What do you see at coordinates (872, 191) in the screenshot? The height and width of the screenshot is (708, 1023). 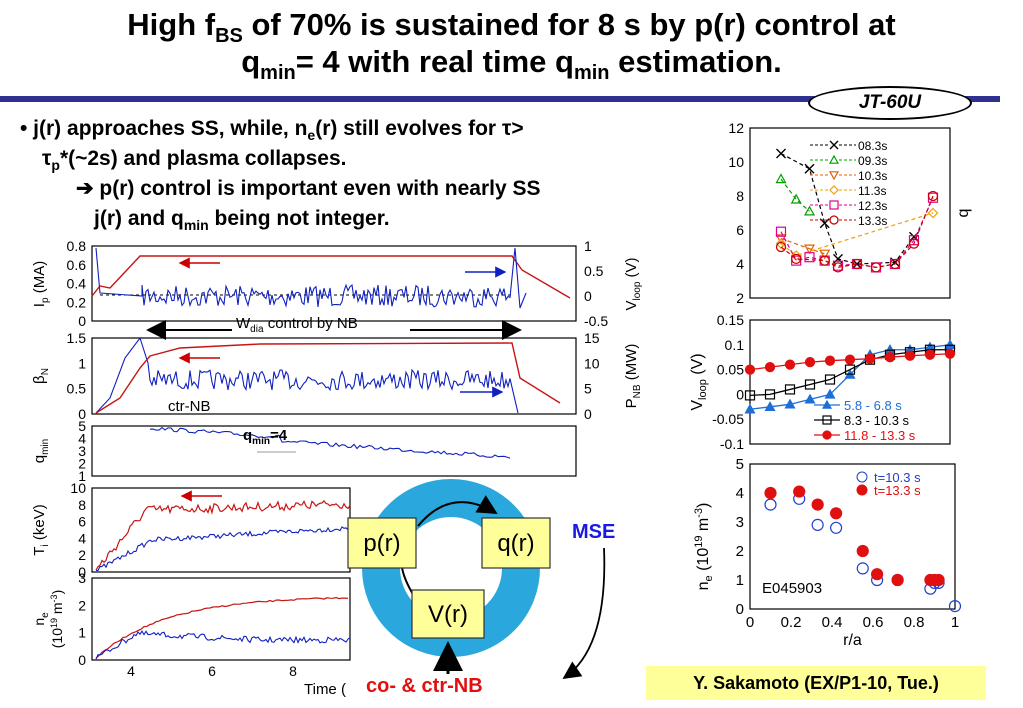 I see `q-legend-label-3: 11.3s` at bounding box center [872, 191].